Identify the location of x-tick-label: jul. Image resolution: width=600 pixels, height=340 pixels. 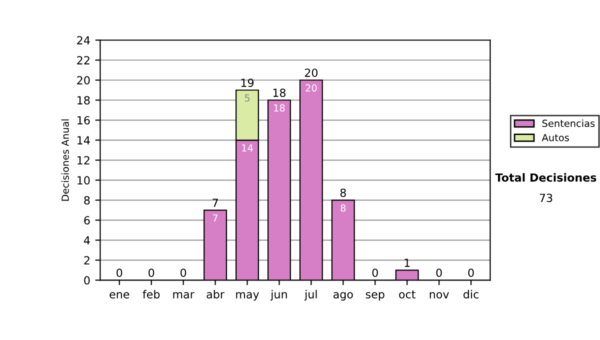
(310, 295).